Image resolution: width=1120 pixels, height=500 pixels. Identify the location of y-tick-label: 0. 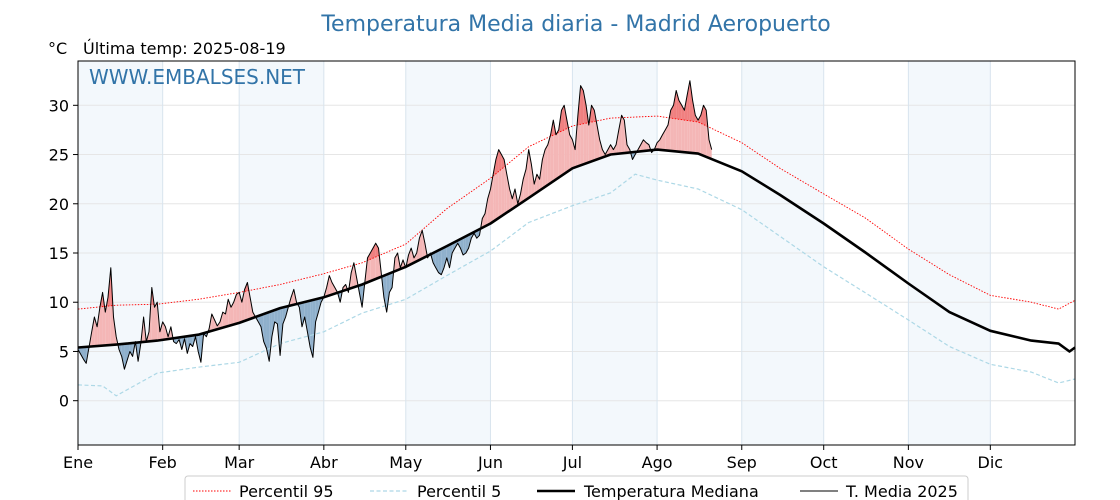
(64, 401).